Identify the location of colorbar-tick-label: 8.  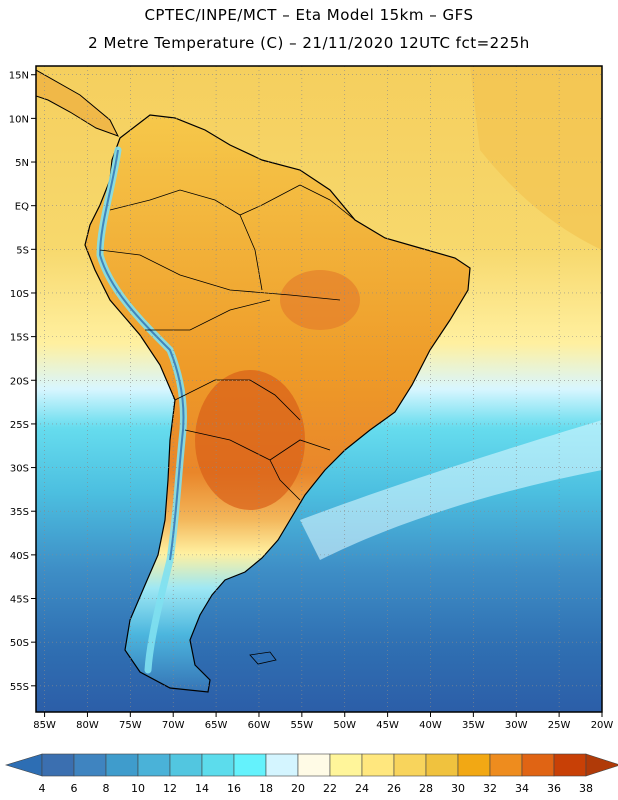
(106, 788).